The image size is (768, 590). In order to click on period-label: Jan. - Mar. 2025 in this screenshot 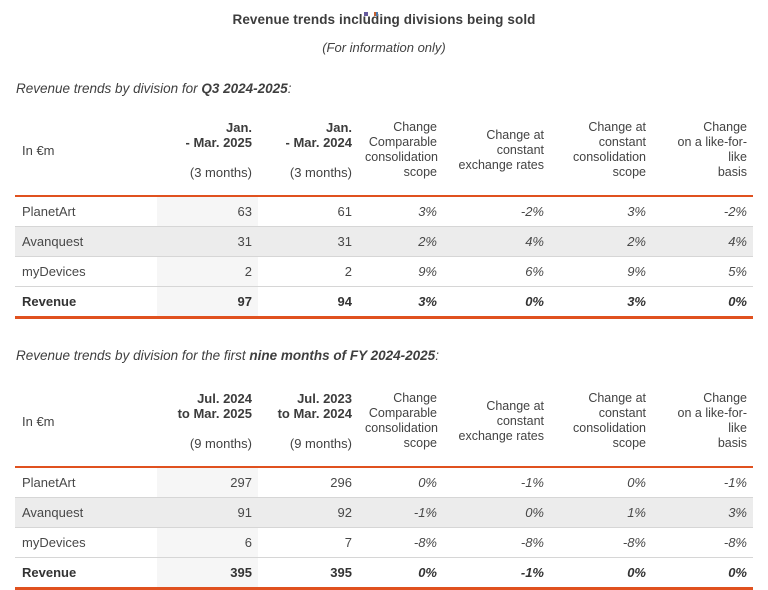, I will do `click(219, 135)`.